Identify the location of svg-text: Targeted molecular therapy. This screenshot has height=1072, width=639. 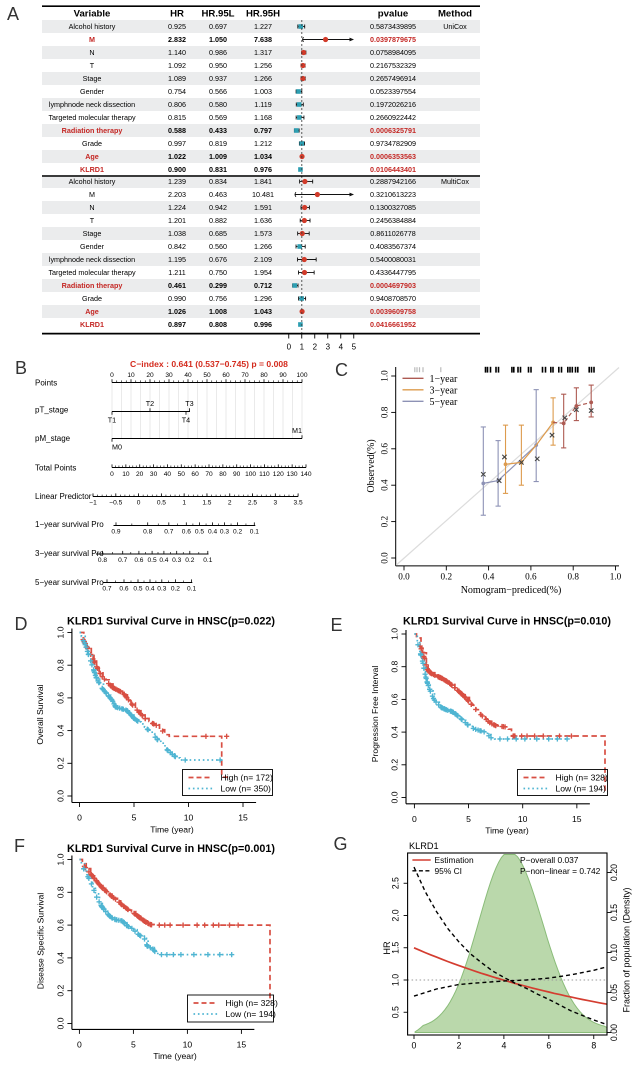
(92, 117).